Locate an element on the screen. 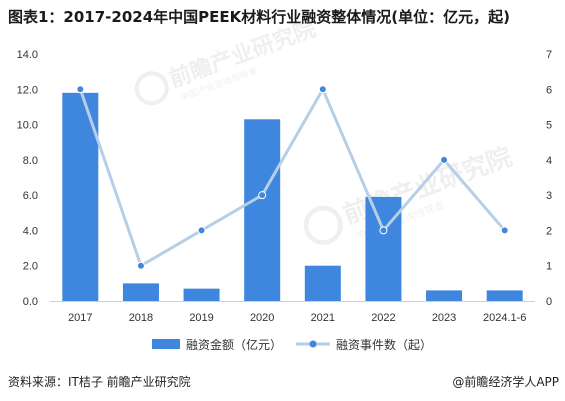 The image size is (565, 401). brand-note: @前瞻经济学人APP is located at coordinates (505, 382).